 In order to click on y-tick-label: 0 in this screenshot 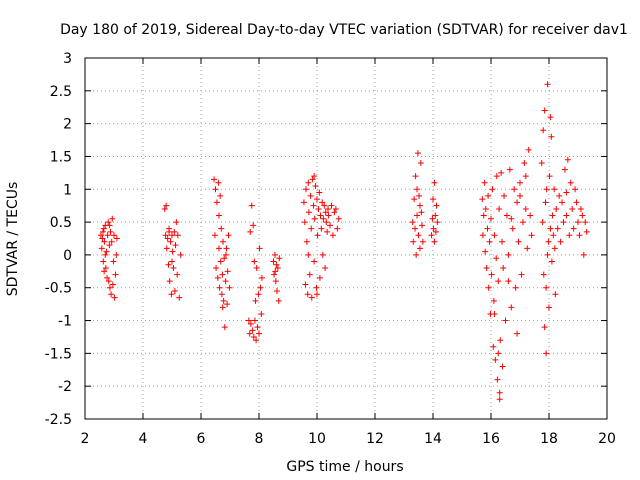, I will do `click(67, 256)`.